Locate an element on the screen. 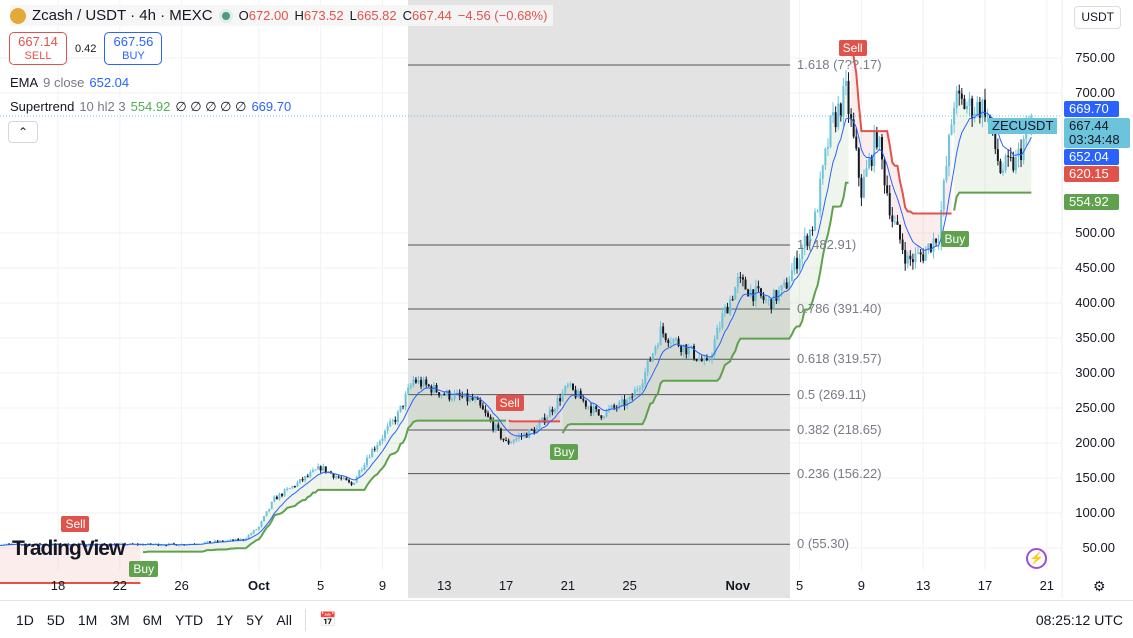 This screenshot has height=638, width=1133. currency-select: USDT is located at coordinates (1097, 17).